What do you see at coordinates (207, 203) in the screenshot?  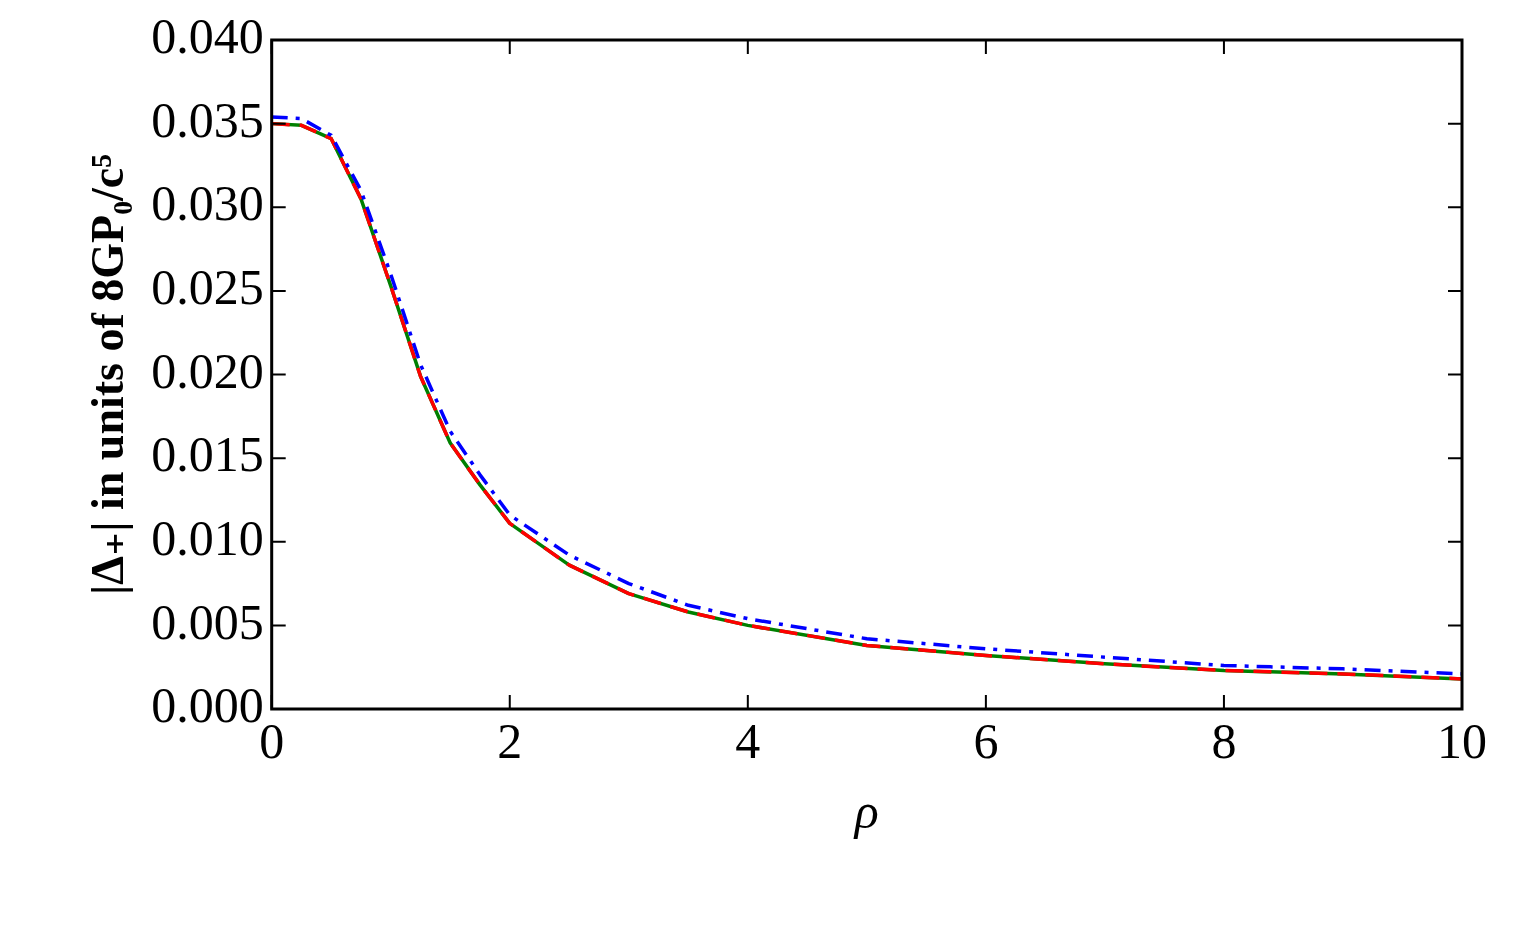 I see `y-tick-label: 0.030` at bounding box center [207, 203].